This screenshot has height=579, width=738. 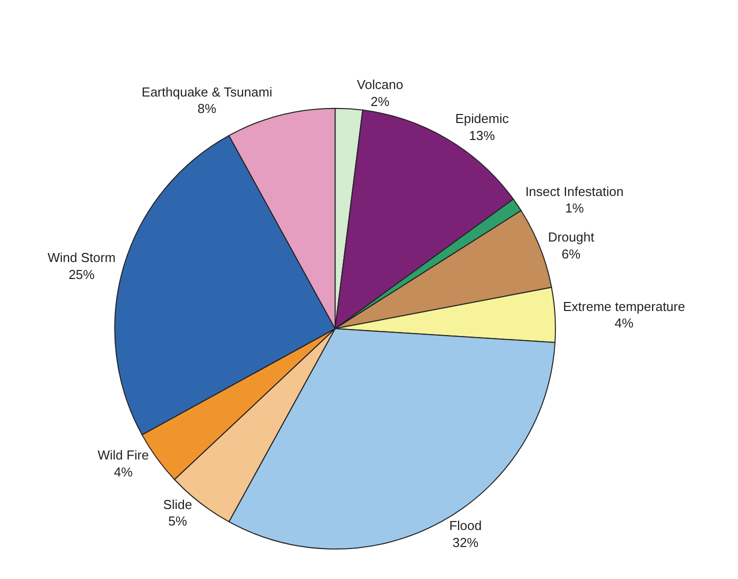 What do you see at coordinates (82, 274) in the screenshot?
I see `data-label: 25%` at bounding box center [82, 274].